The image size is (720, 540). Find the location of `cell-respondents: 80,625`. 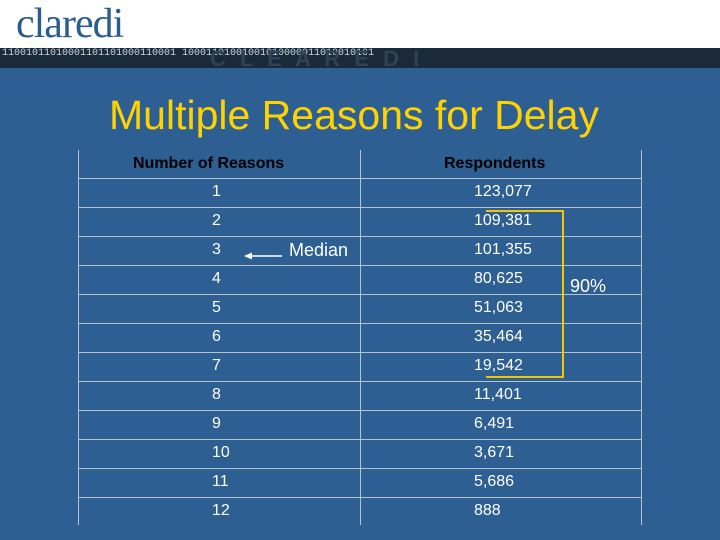

cell-respondents: 80,625 is located at coordinates (498, 278).